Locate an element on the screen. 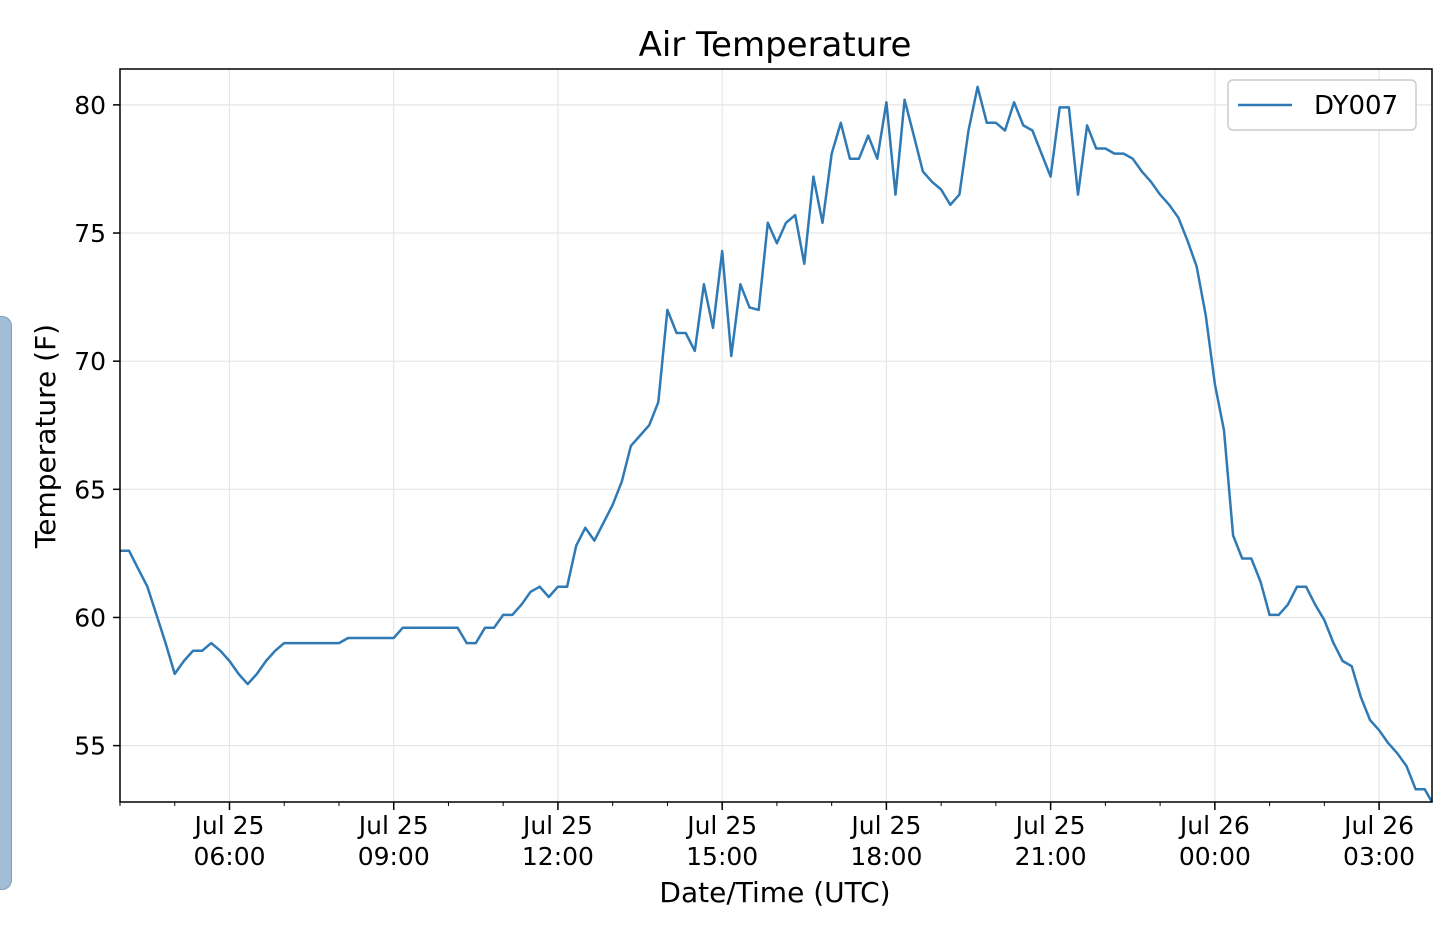 This screenshot has height=926, width=1439. x-axis-title: Date/Time (UTC) is located at coordinates (774, 892).